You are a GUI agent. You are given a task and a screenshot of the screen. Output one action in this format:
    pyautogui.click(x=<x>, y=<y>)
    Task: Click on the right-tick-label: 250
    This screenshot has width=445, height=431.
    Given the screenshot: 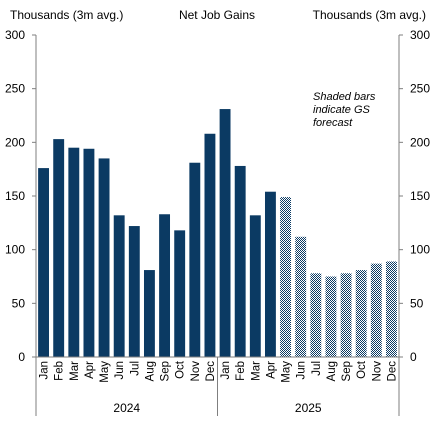 What is the action you would take?
    pyautogui.click(x=420, y=89)
    